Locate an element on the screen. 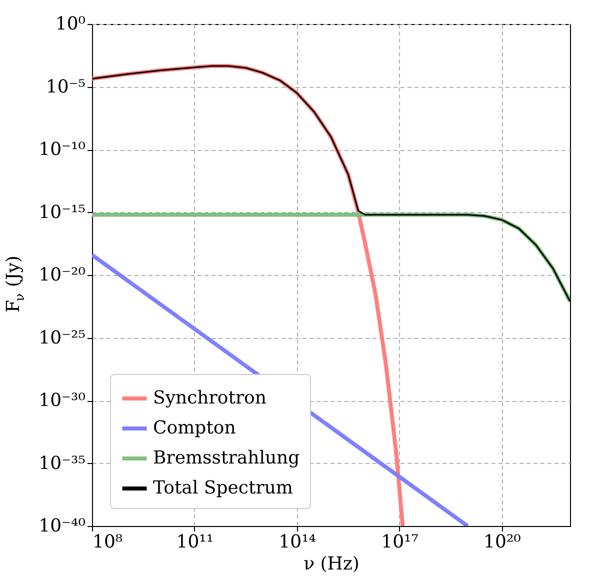 This screenshot has width=609, height=584. y-tick-label: 10⁻¹⁰ is located at coordinates (62, 149).